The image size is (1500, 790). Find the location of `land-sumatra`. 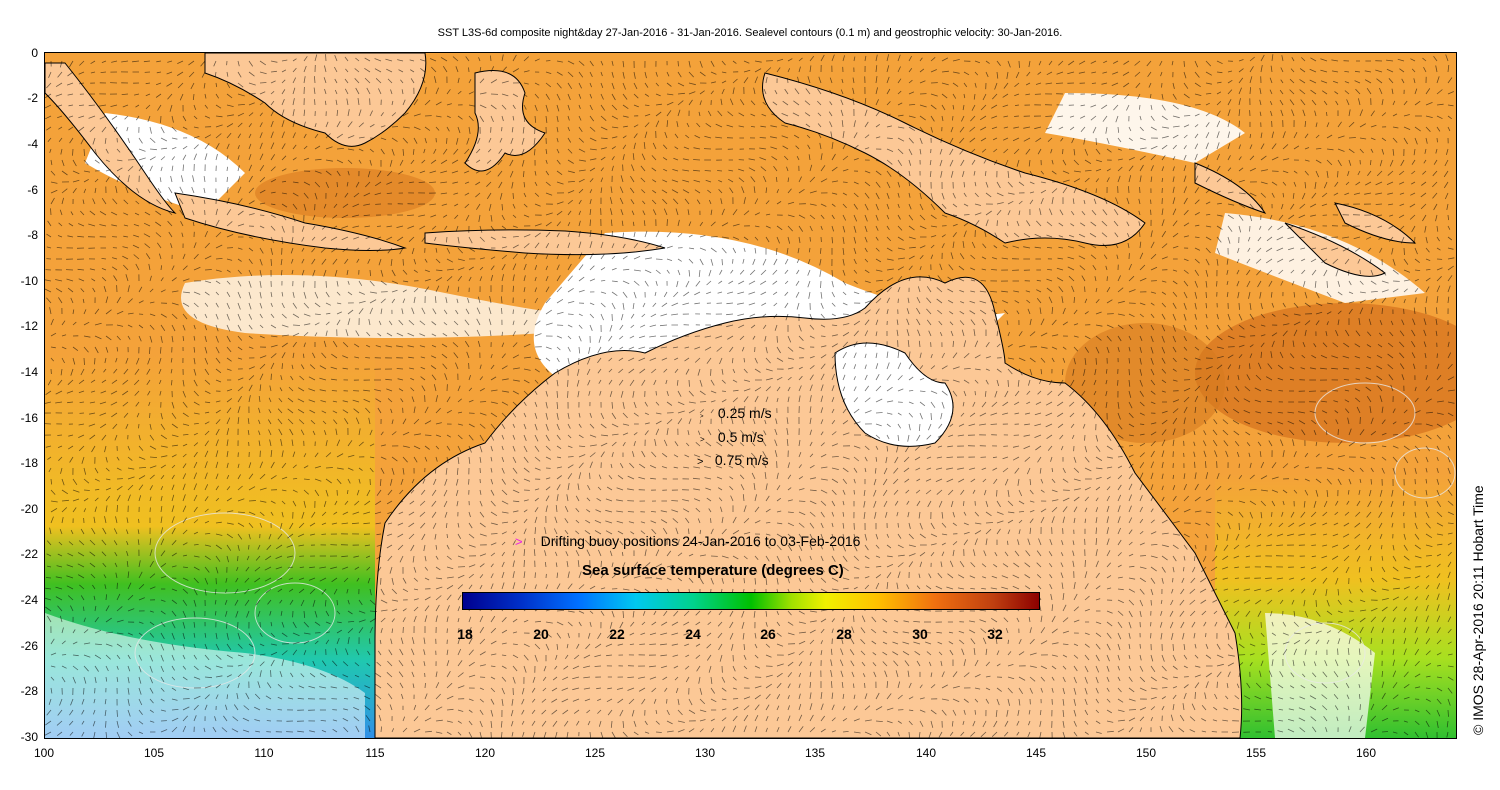

land-sumatra is located at coordinates (111, 138).